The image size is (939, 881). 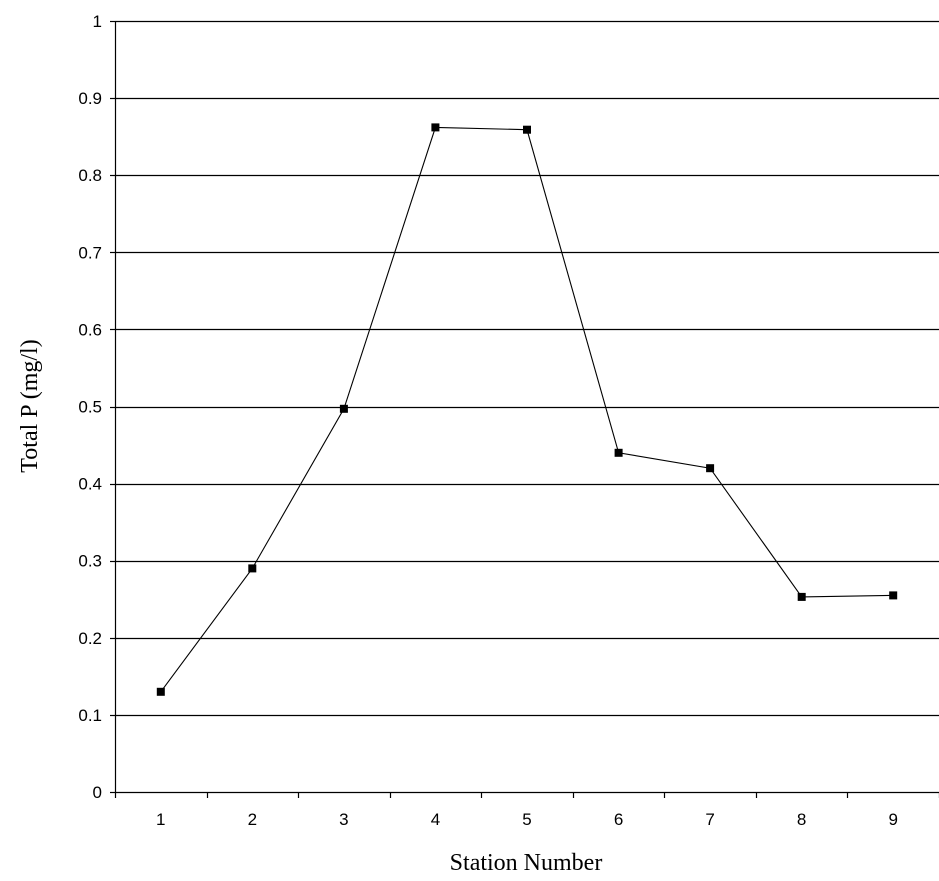 What do you see at coordinates (90, 98) in the screenshot?
I see `y-tick-label-9: 0.9` at bounding box center [90, 98].